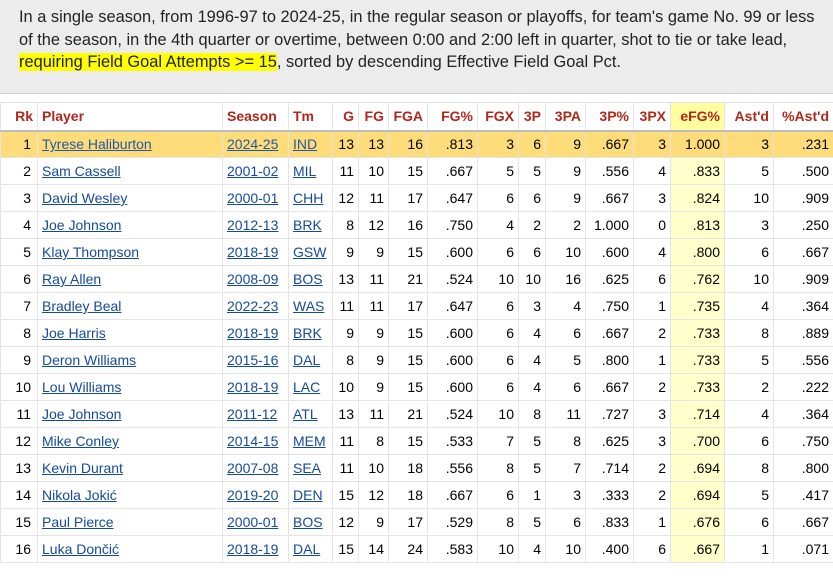 This screenshot has height=582, width=833. What do you see at coordinates (305, 171) in the screenshot?
I see `team-link: MIL` at bounding box center [305, 171].